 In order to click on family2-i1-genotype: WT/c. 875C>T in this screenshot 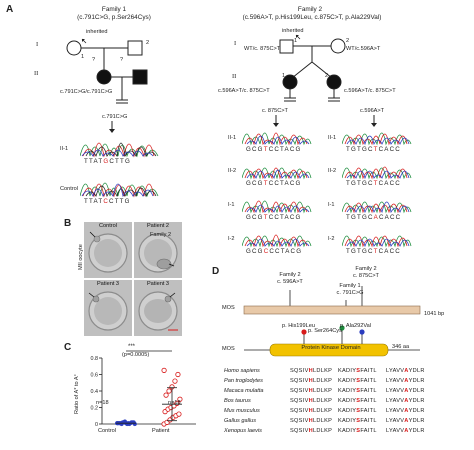, I will do `click(262, 49)`.